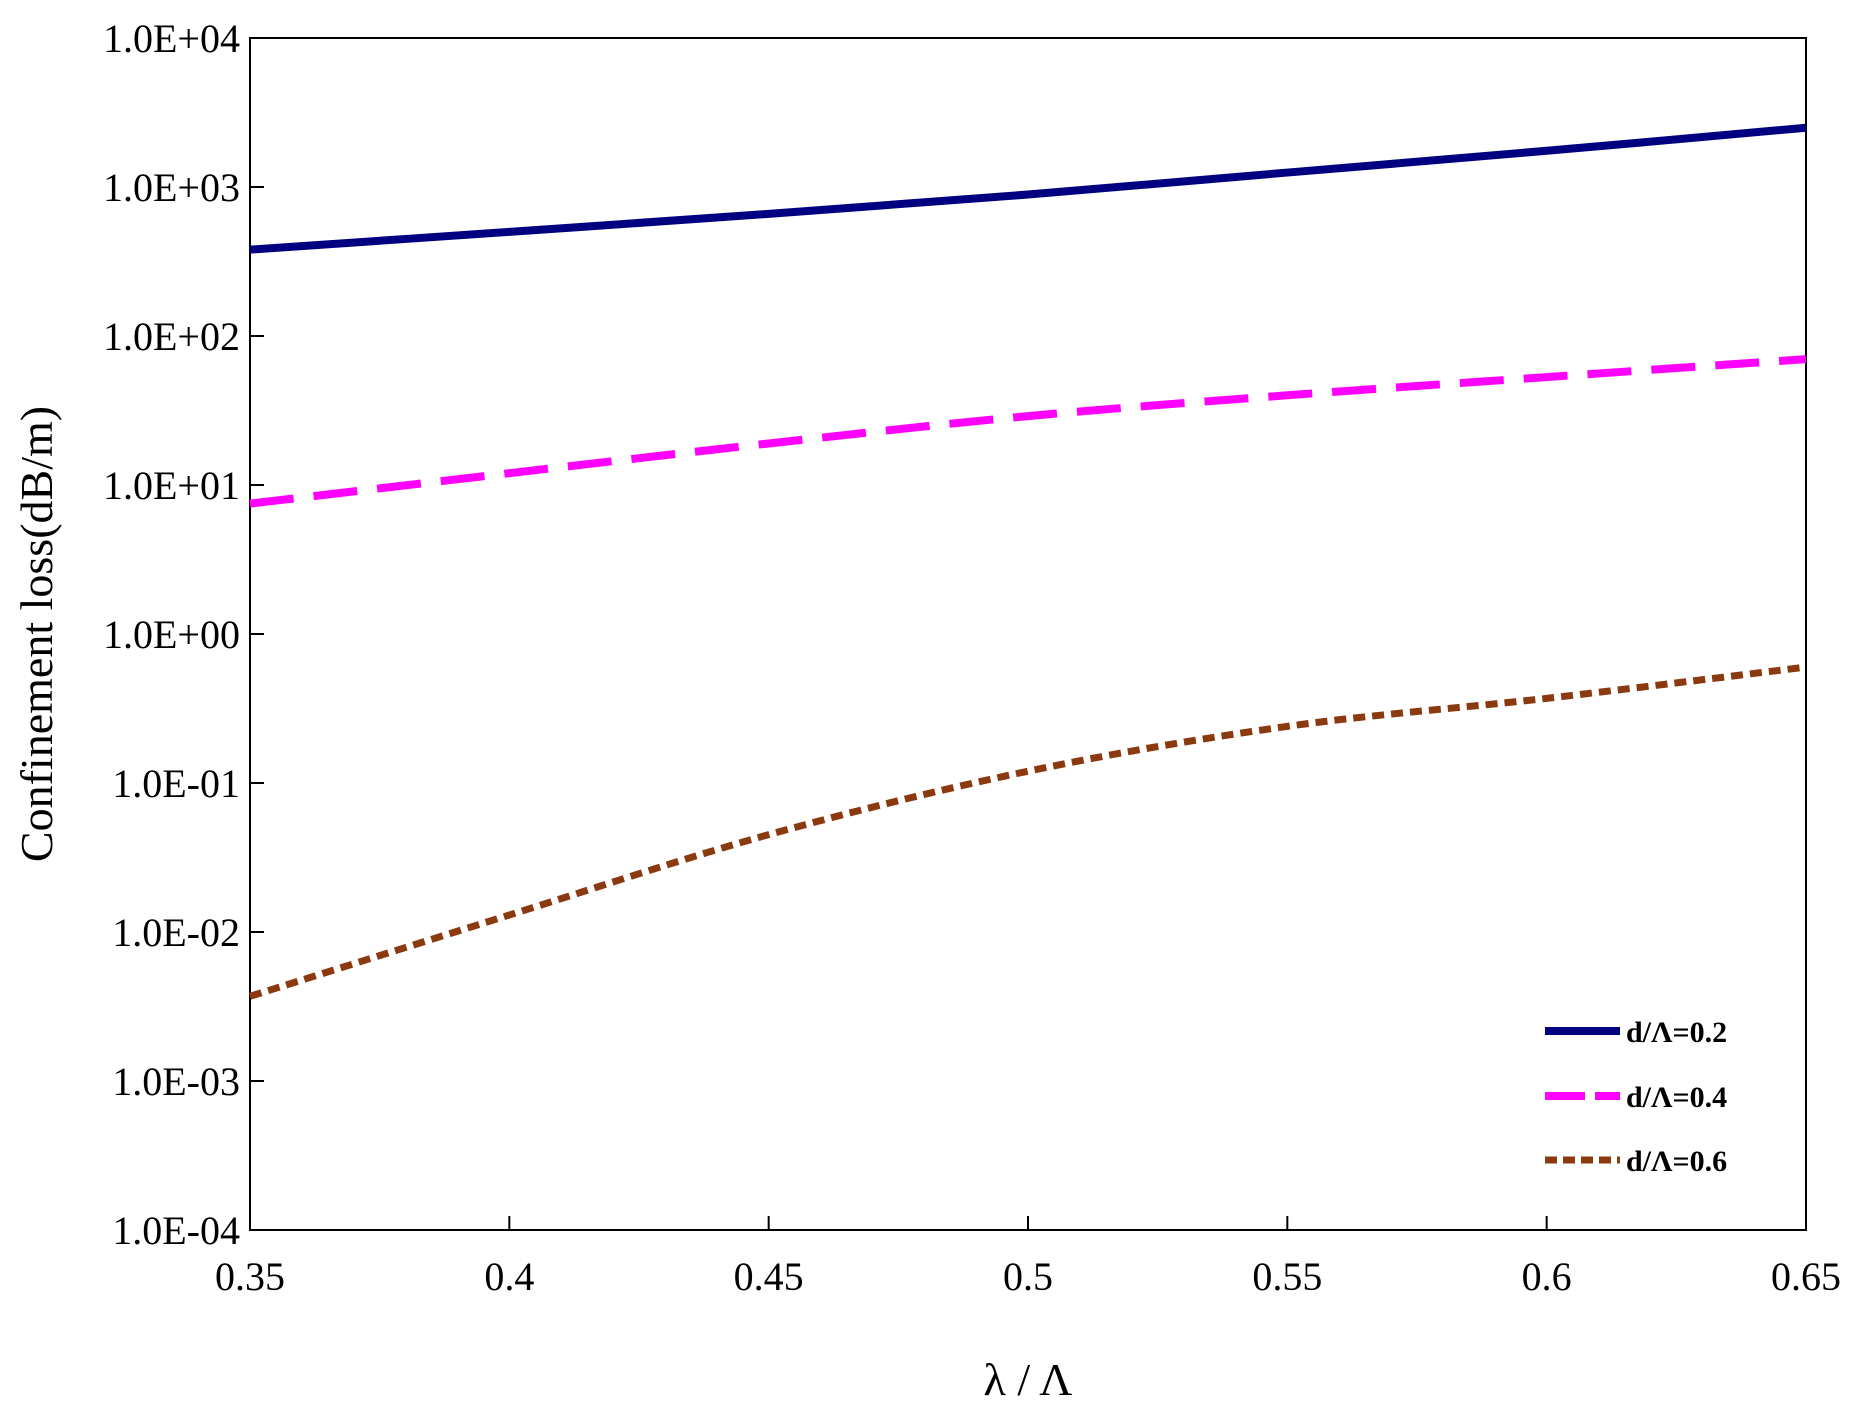 Image resolution: width=1851 pixels, height=1428 pixels. I want to click on x-tick-label: 0.55, so click(1287, 1276).